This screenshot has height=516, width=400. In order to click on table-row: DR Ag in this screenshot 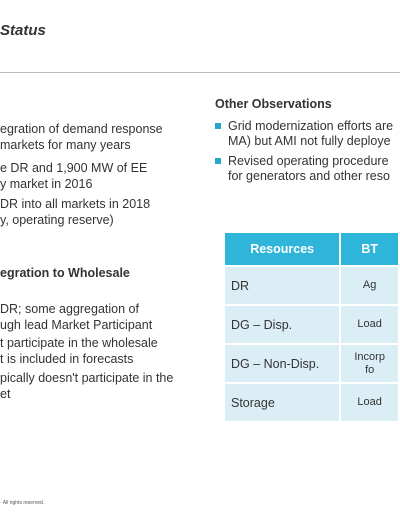, I will do `click(312, 284)`.